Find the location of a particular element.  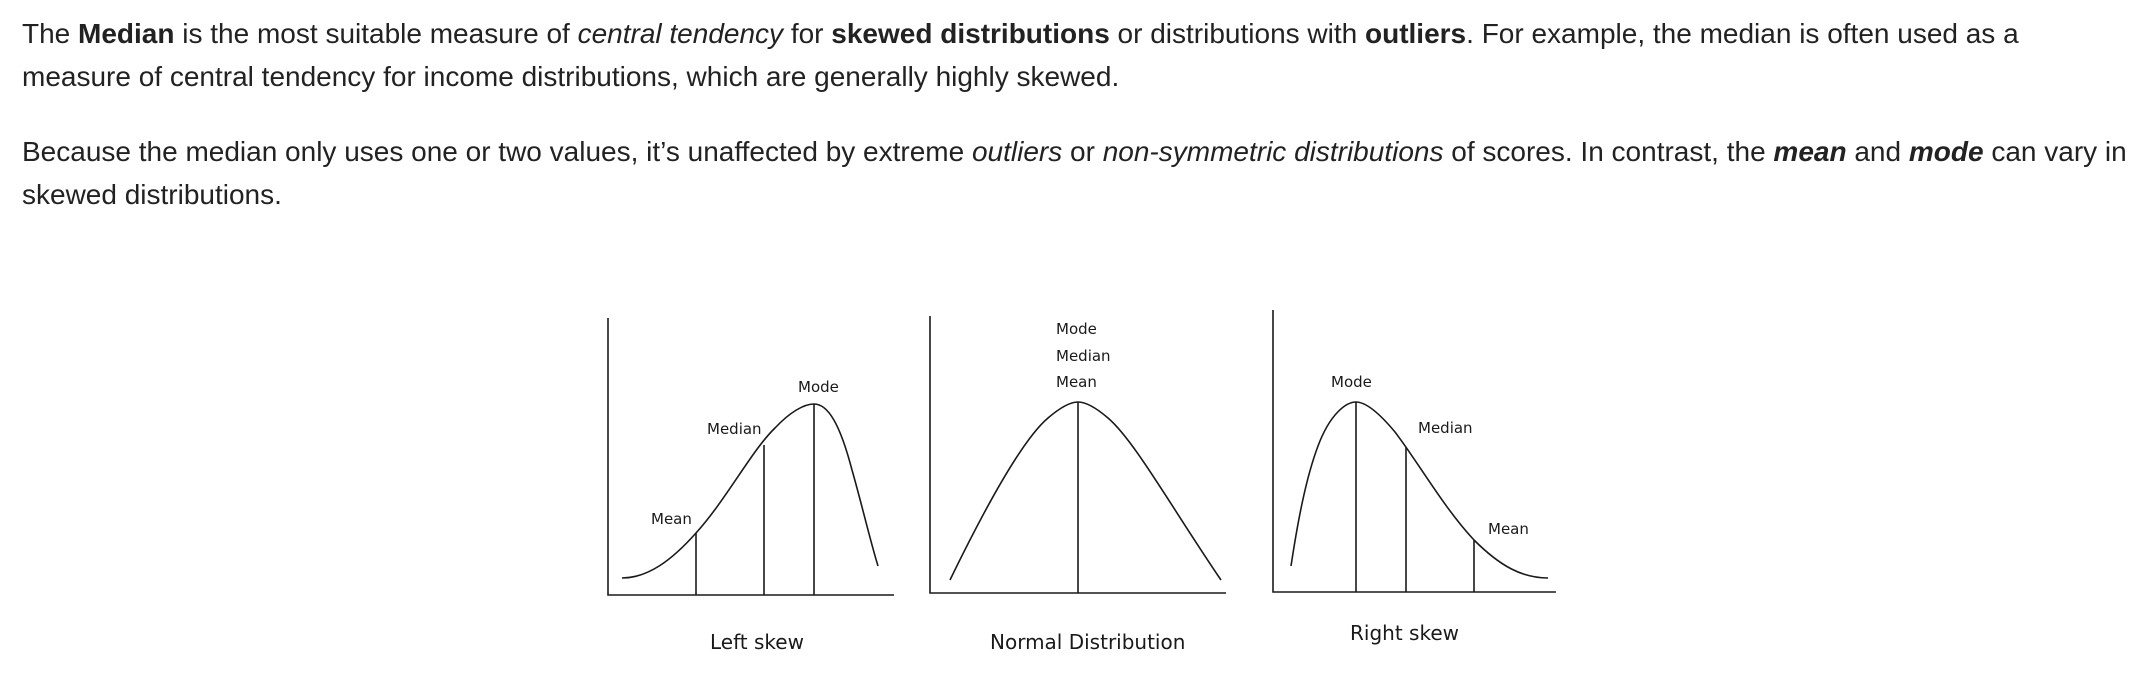

normal-axes is located at coordinates (1077, 455).